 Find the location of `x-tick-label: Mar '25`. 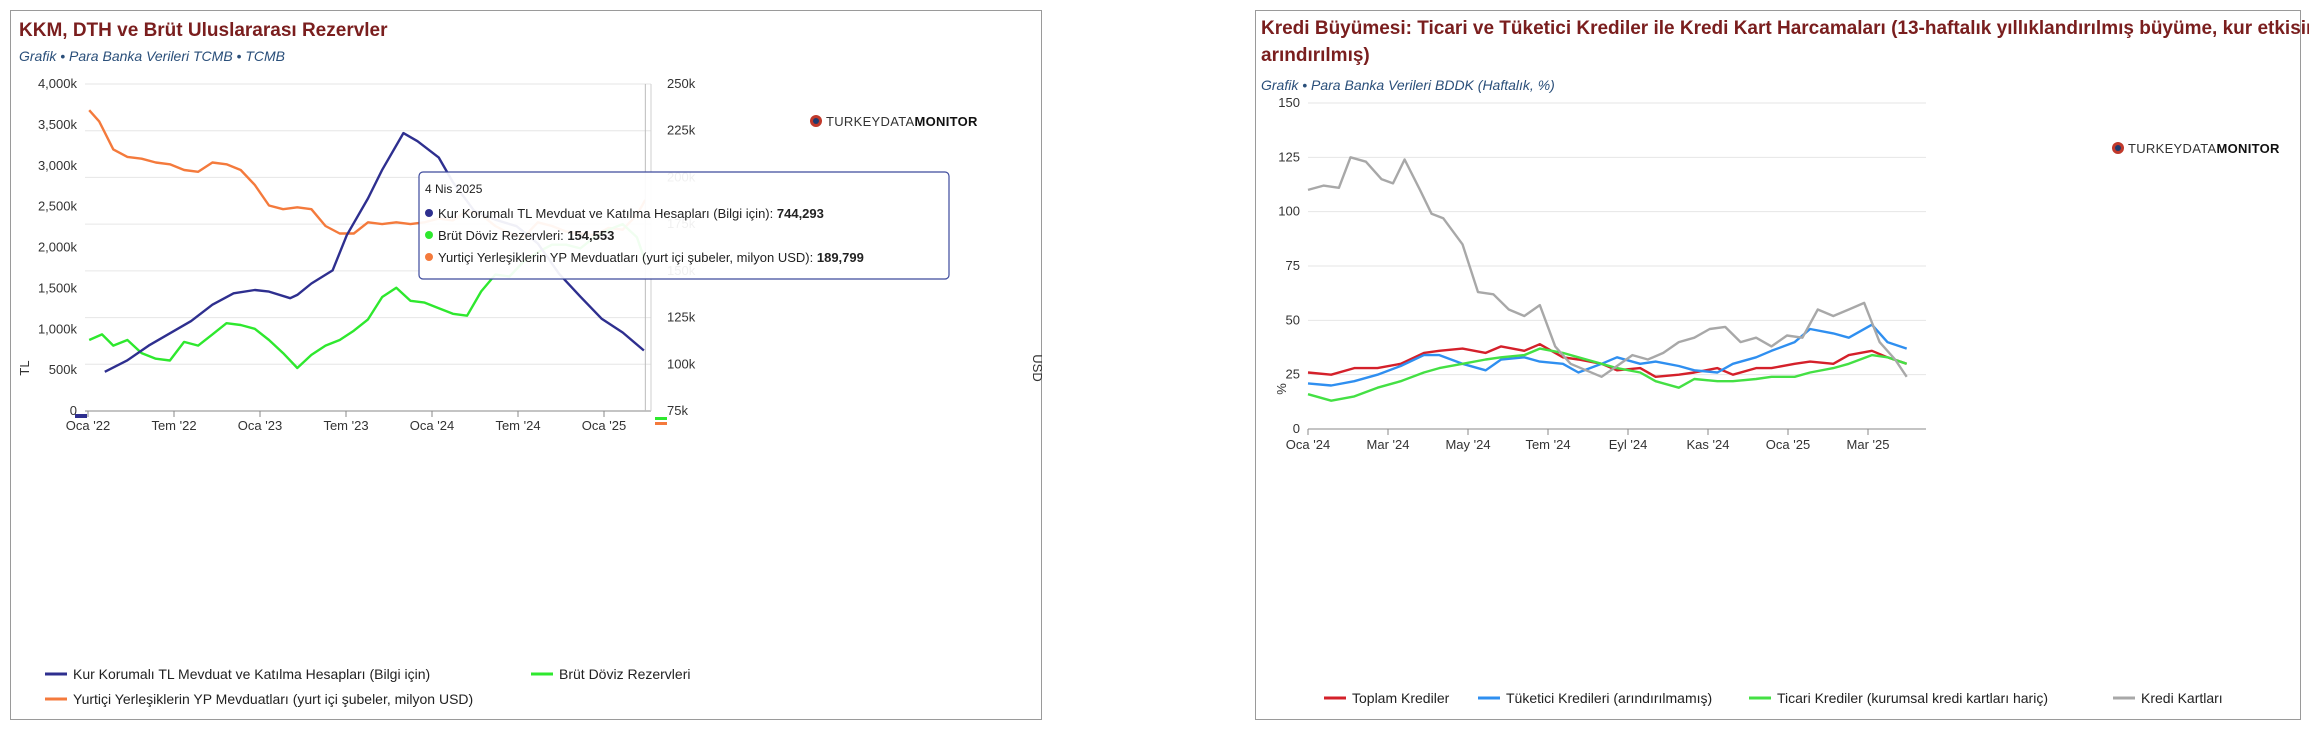

x-tick-label: Mar '25 is located at coordinates (1868, 444).